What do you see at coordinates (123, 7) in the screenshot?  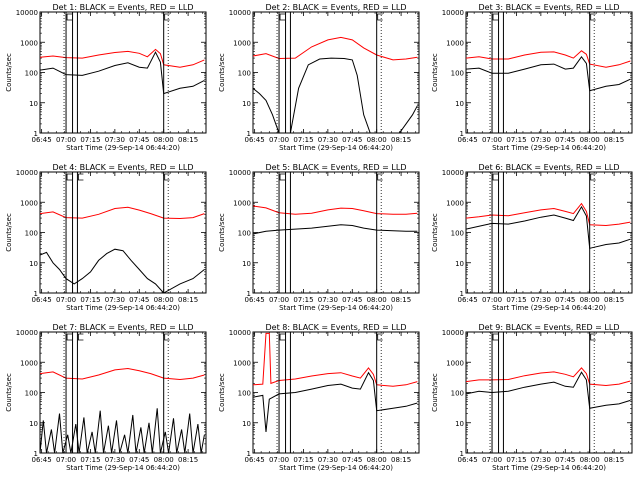 I see `chart-title: Det 1: BLACK = Events, RED = LLD` at bounding box center [123, 7].